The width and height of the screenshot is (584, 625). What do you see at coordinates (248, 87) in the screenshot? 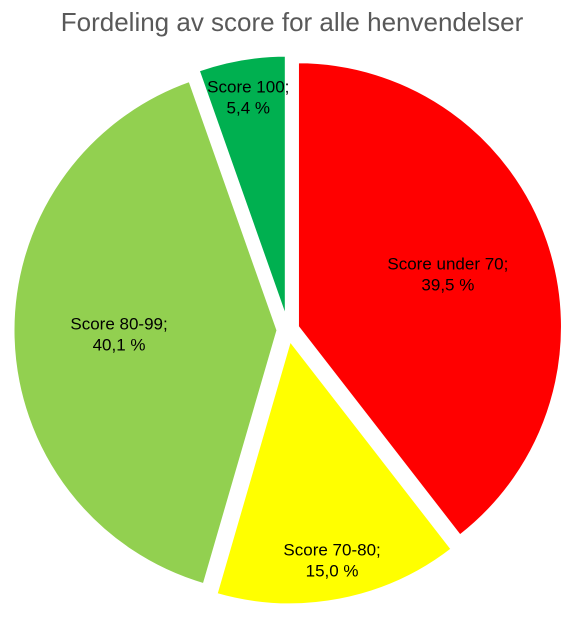
I see `slice-category-label: Score 100;` at bounding box center [248, 87].